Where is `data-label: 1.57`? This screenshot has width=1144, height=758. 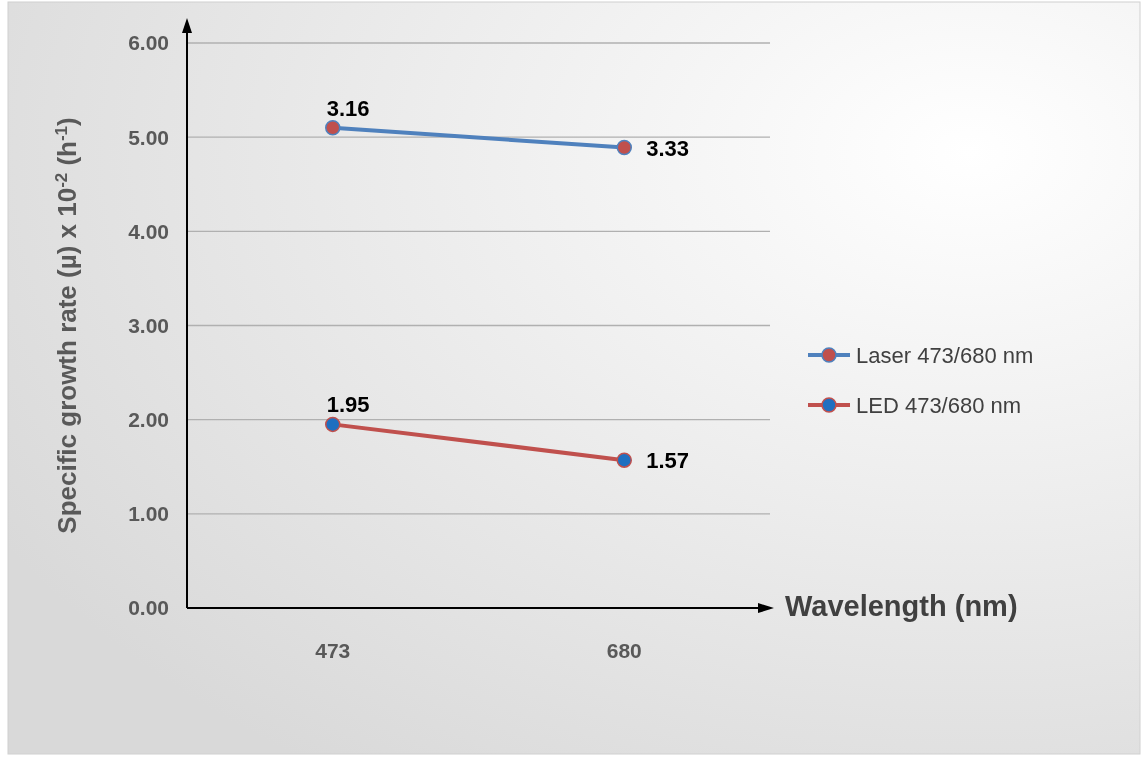 data-label: 1.57 is located at coordinates (668, 461).